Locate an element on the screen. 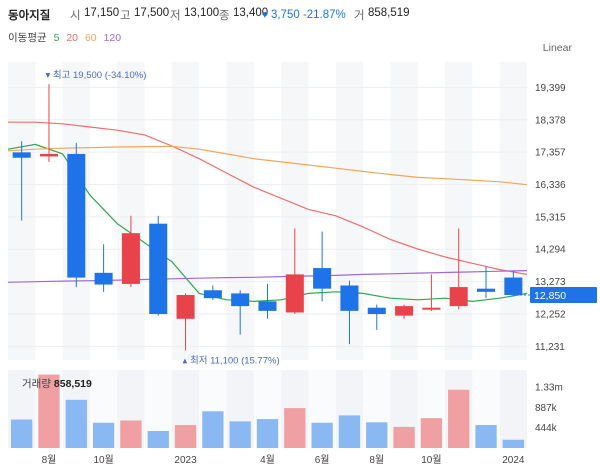  volume-band is located at coordinates (513, 409).